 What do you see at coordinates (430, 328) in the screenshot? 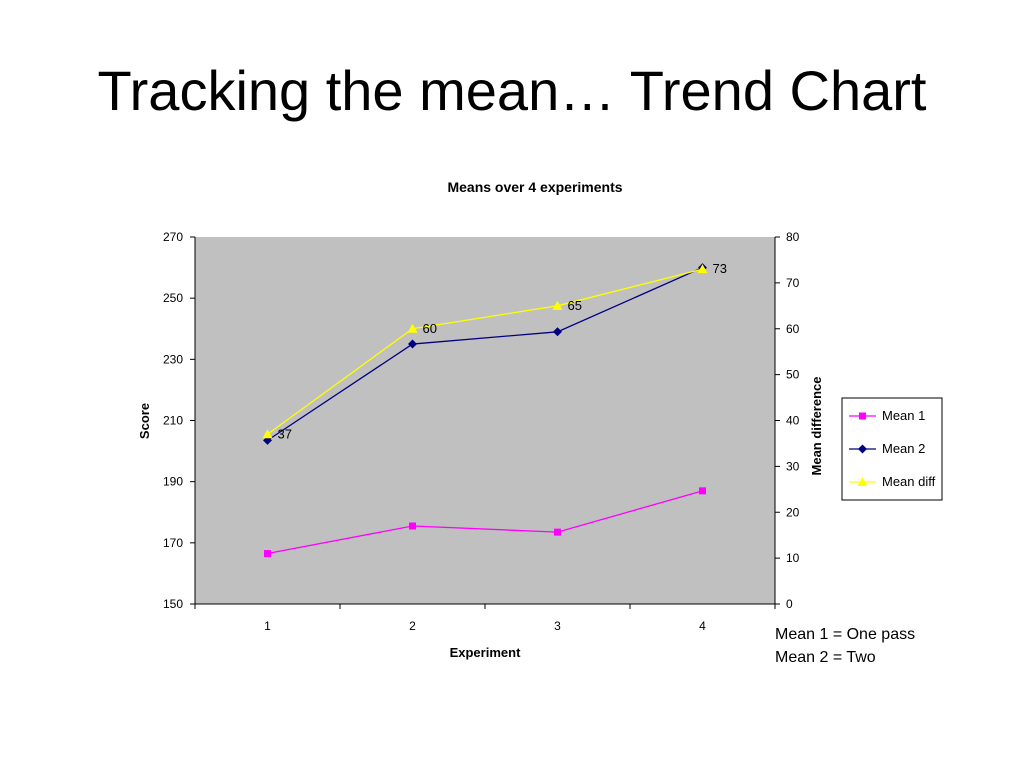
I see `data-label: 60` at bounding box center [430, 328].